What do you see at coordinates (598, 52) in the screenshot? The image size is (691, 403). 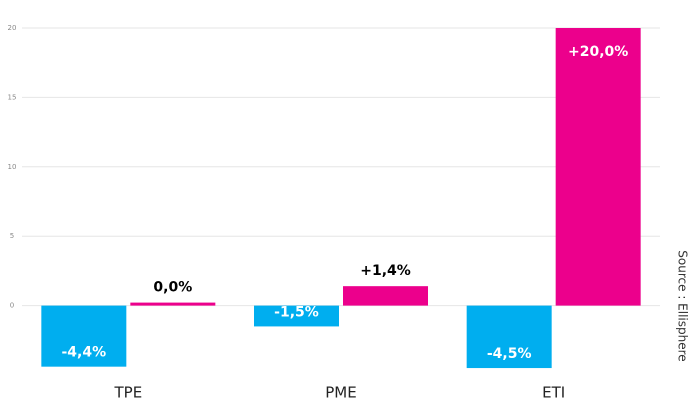 I see `value-label: +20,0%` at bounding box center [598, 52].